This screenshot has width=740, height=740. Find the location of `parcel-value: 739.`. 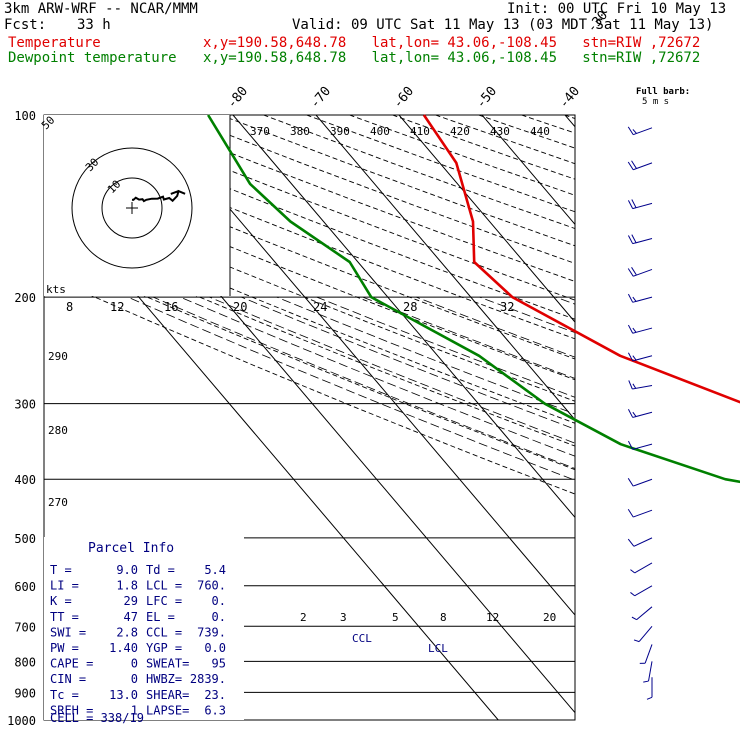

parcel-value: 739. is located at coordinates (211, 632).